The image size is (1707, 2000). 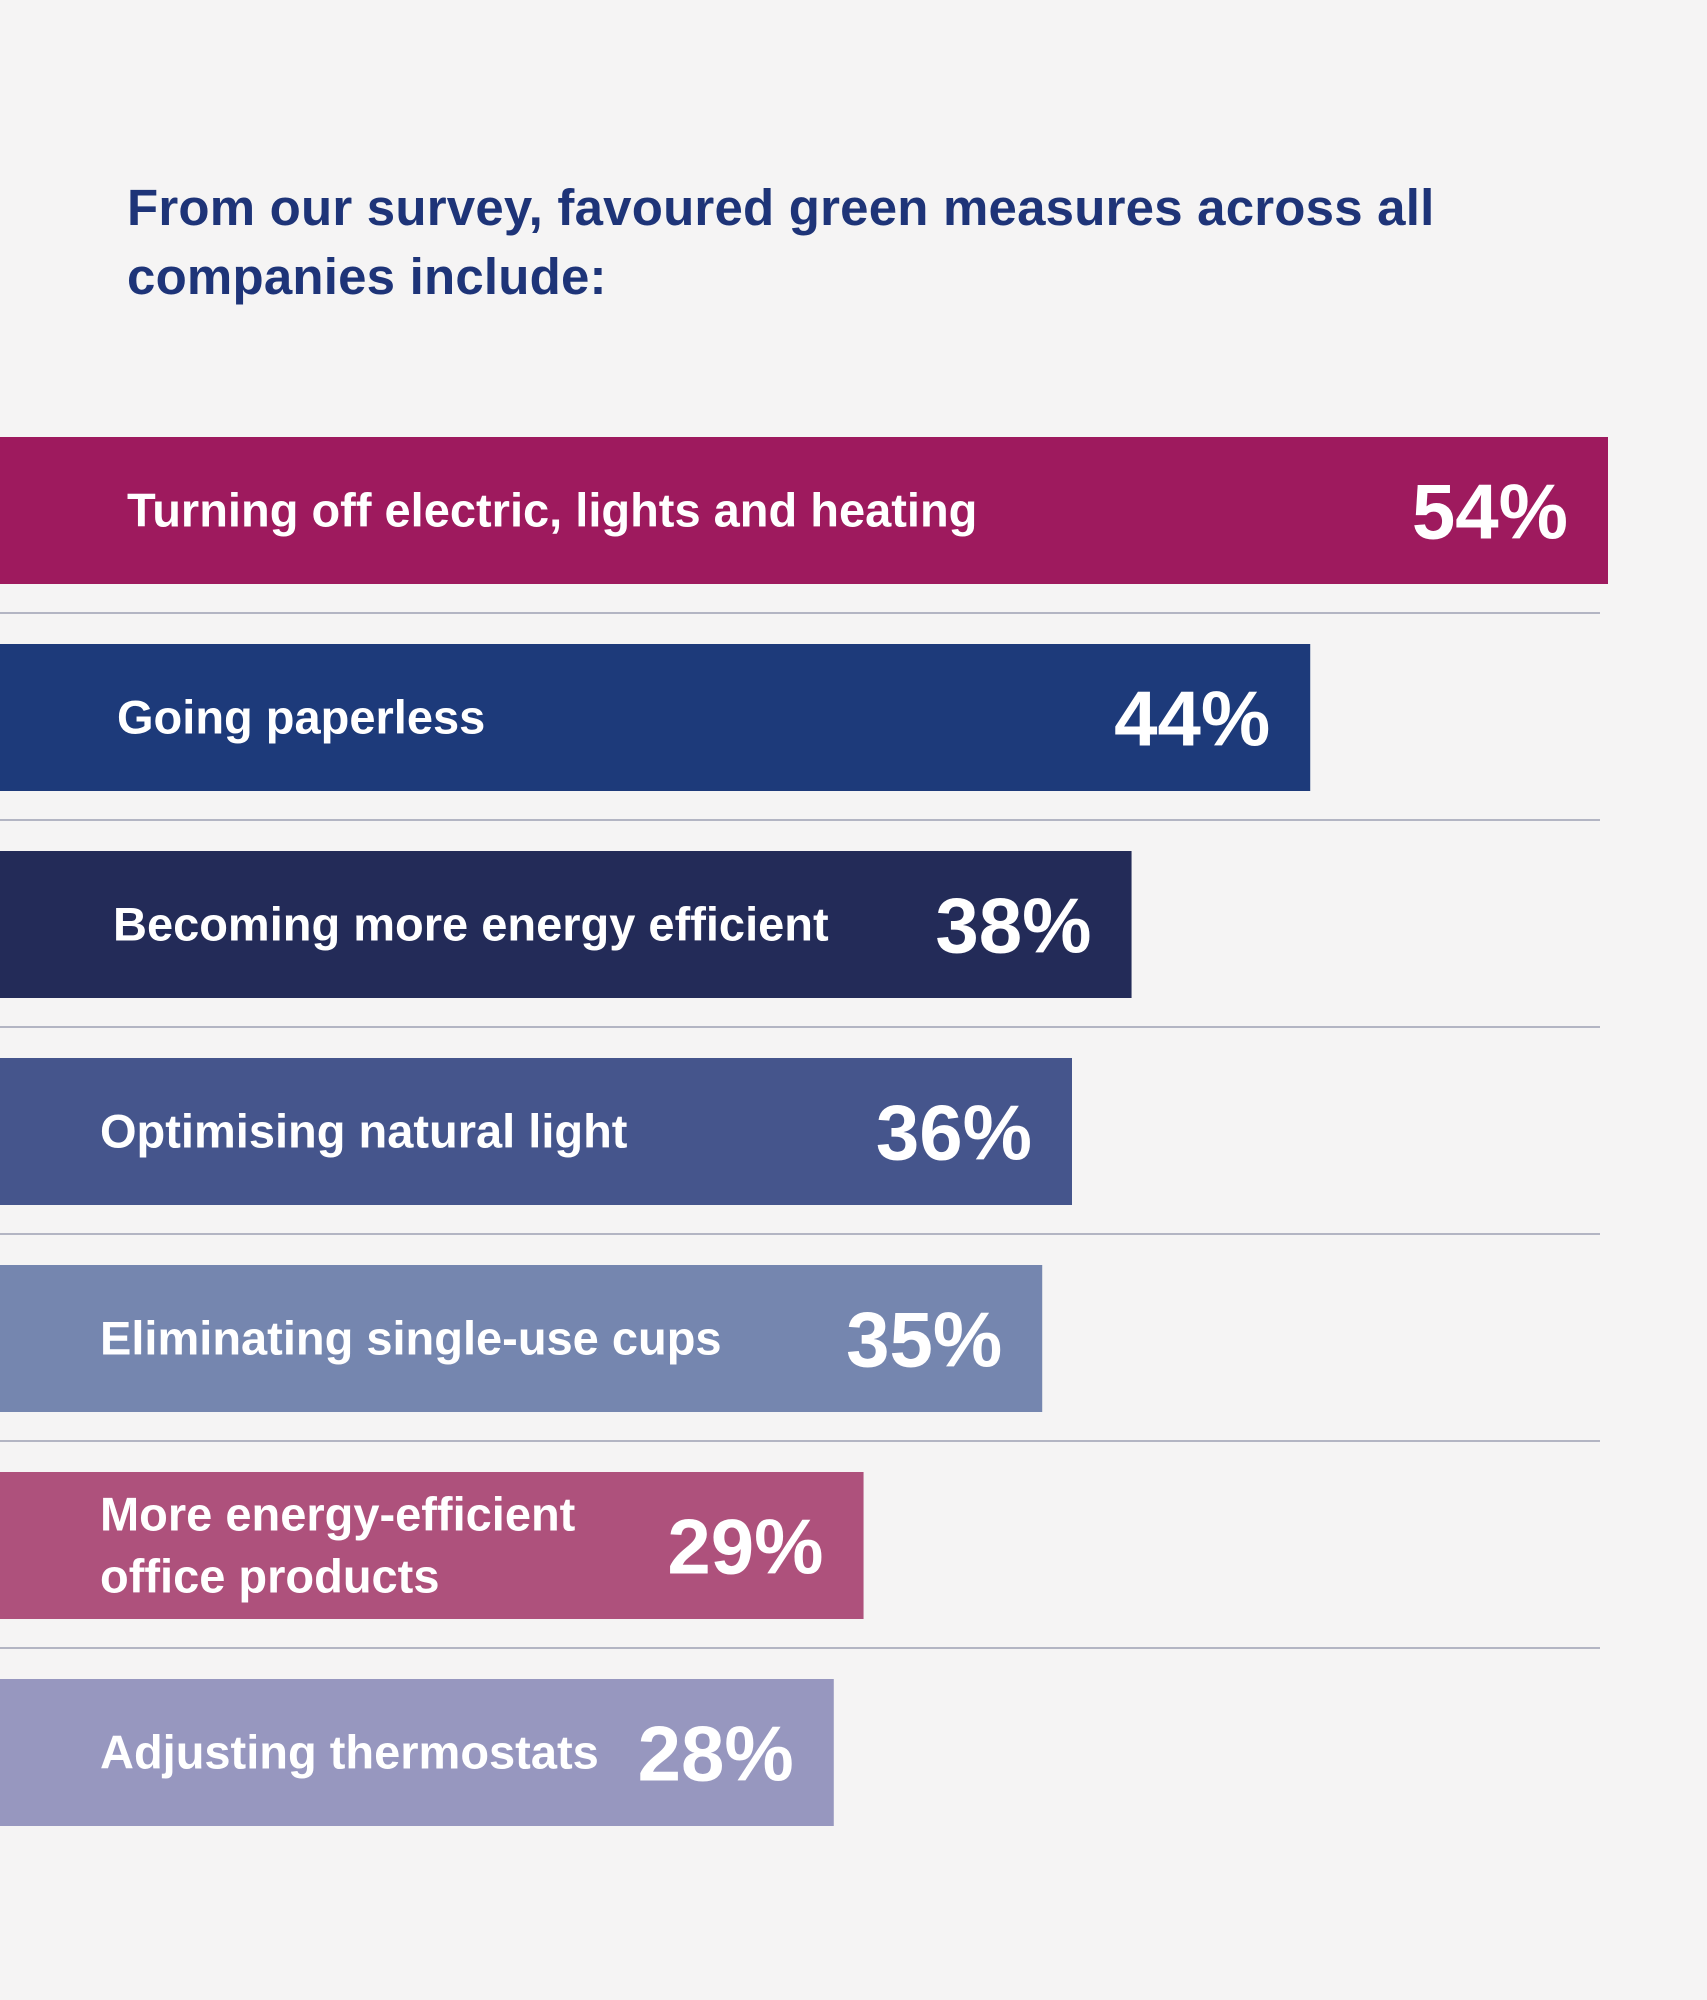 I want to click on bar-label-6: More energy-efficient office products, so click(x=338, y=1545).